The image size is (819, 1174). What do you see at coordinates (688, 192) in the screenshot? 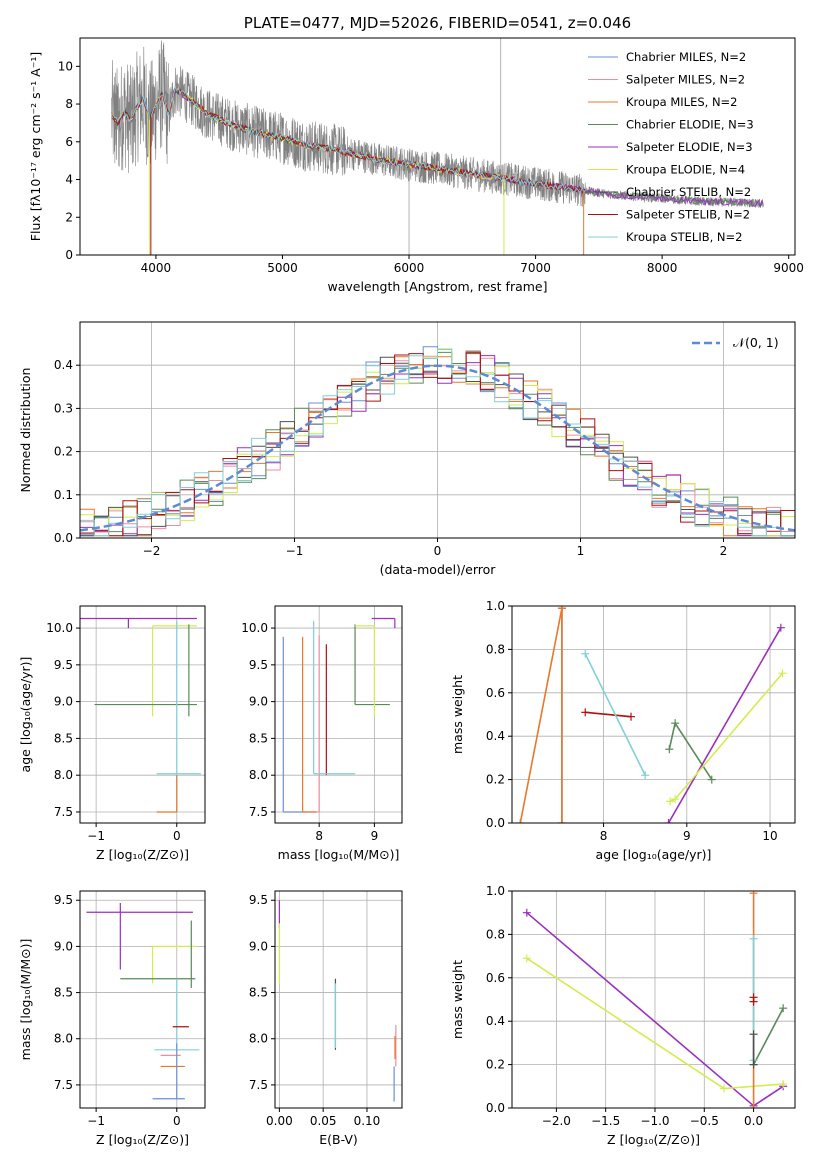
I see `legend-entry: Chabrier STELIB, N=2` at bounding box center [688, 192].